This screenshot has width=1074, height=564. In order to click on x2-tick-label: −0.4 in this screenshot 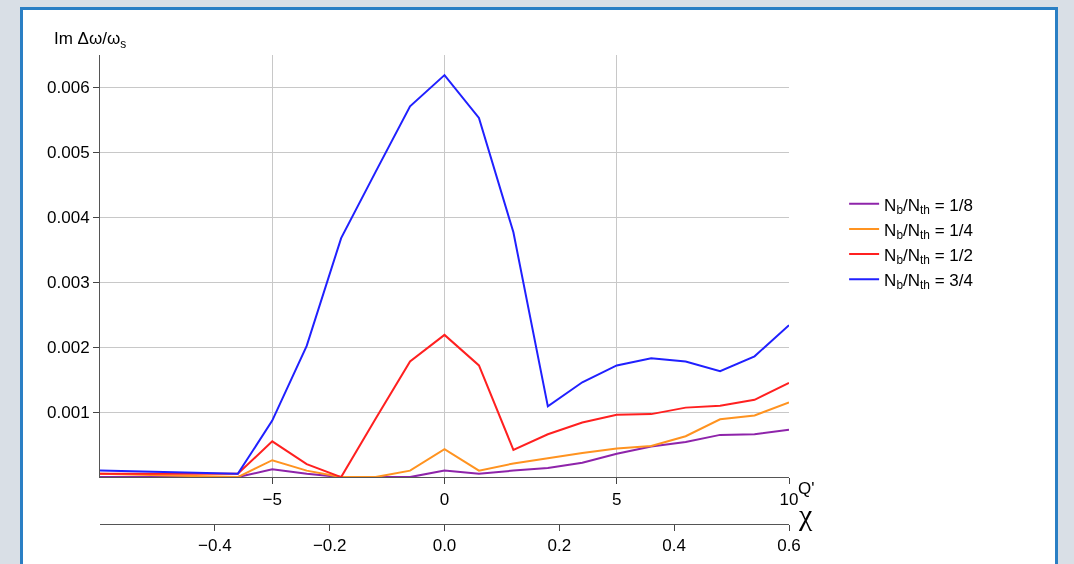, I will do `click(215, 546)`.